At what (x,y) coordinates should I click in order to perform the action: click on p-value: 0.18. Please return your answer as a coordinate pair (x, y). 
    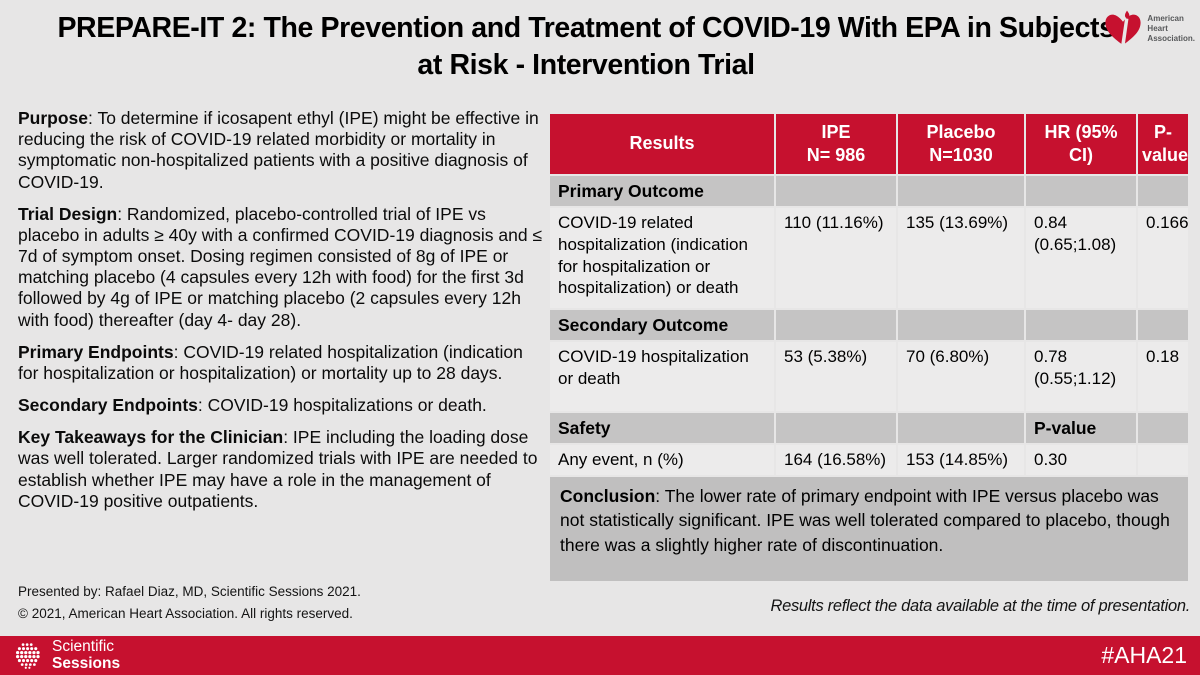
    Looking at the image, I should click on (1163, 376).